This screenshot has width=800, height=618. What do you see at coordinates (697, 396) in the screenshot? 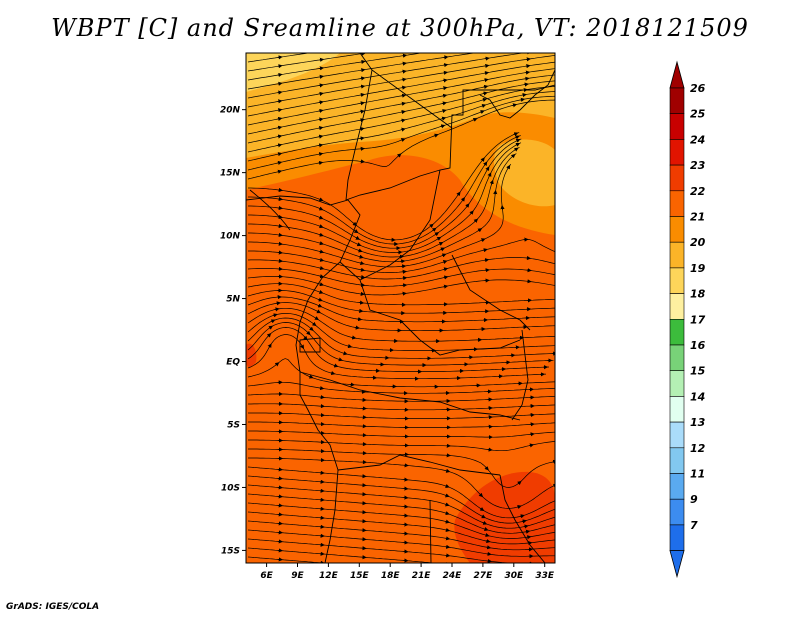
I see `colorbar-label: 14` at bounding box center [697, 396].